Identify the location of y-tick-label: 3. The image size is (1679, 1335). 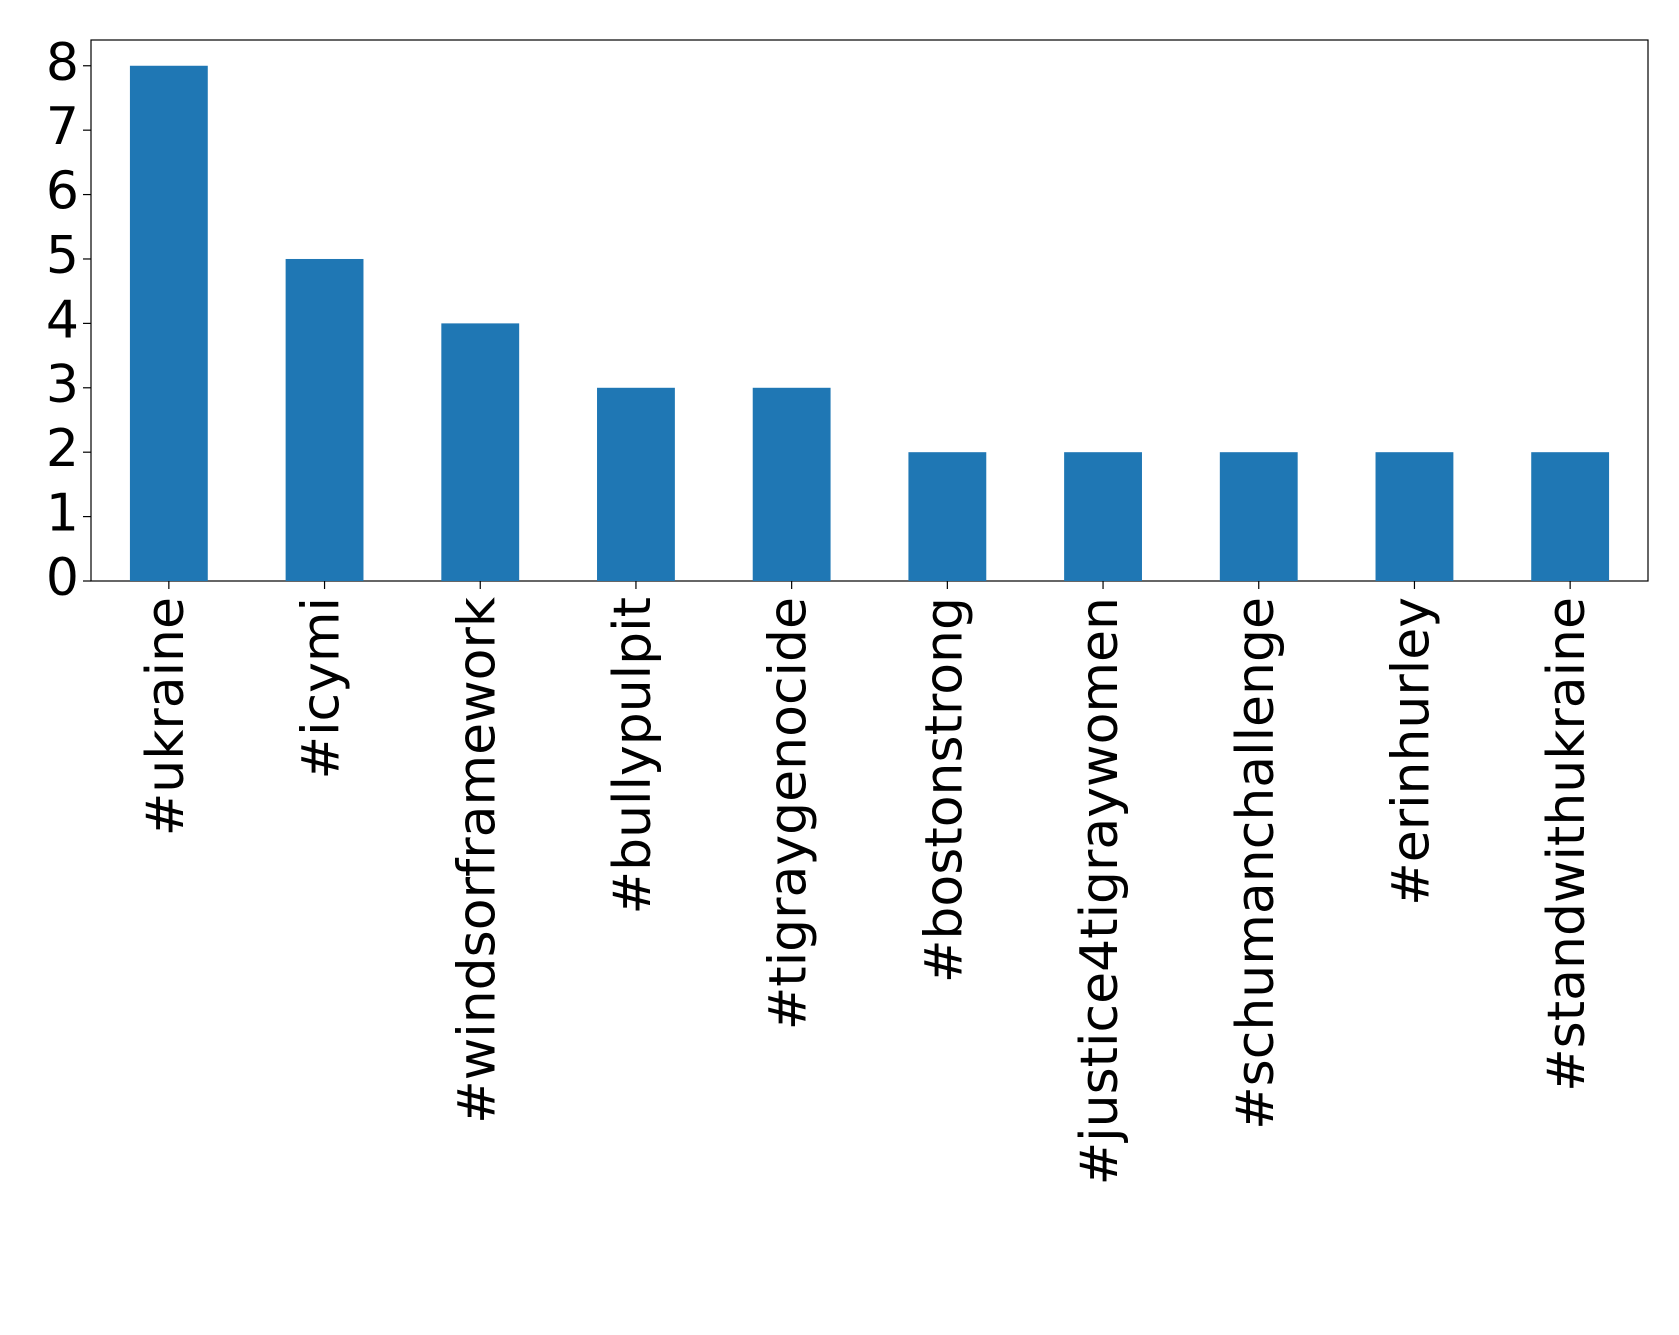
(62, 385).